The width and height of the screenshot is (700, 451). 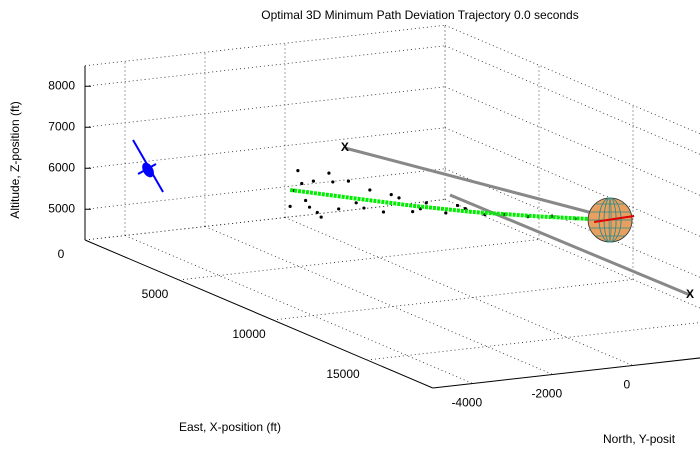 What do you see at coordinates (61, 126) in the screenshot?
I see `z-tick-label: 7000` at bounding box center [61, 126].